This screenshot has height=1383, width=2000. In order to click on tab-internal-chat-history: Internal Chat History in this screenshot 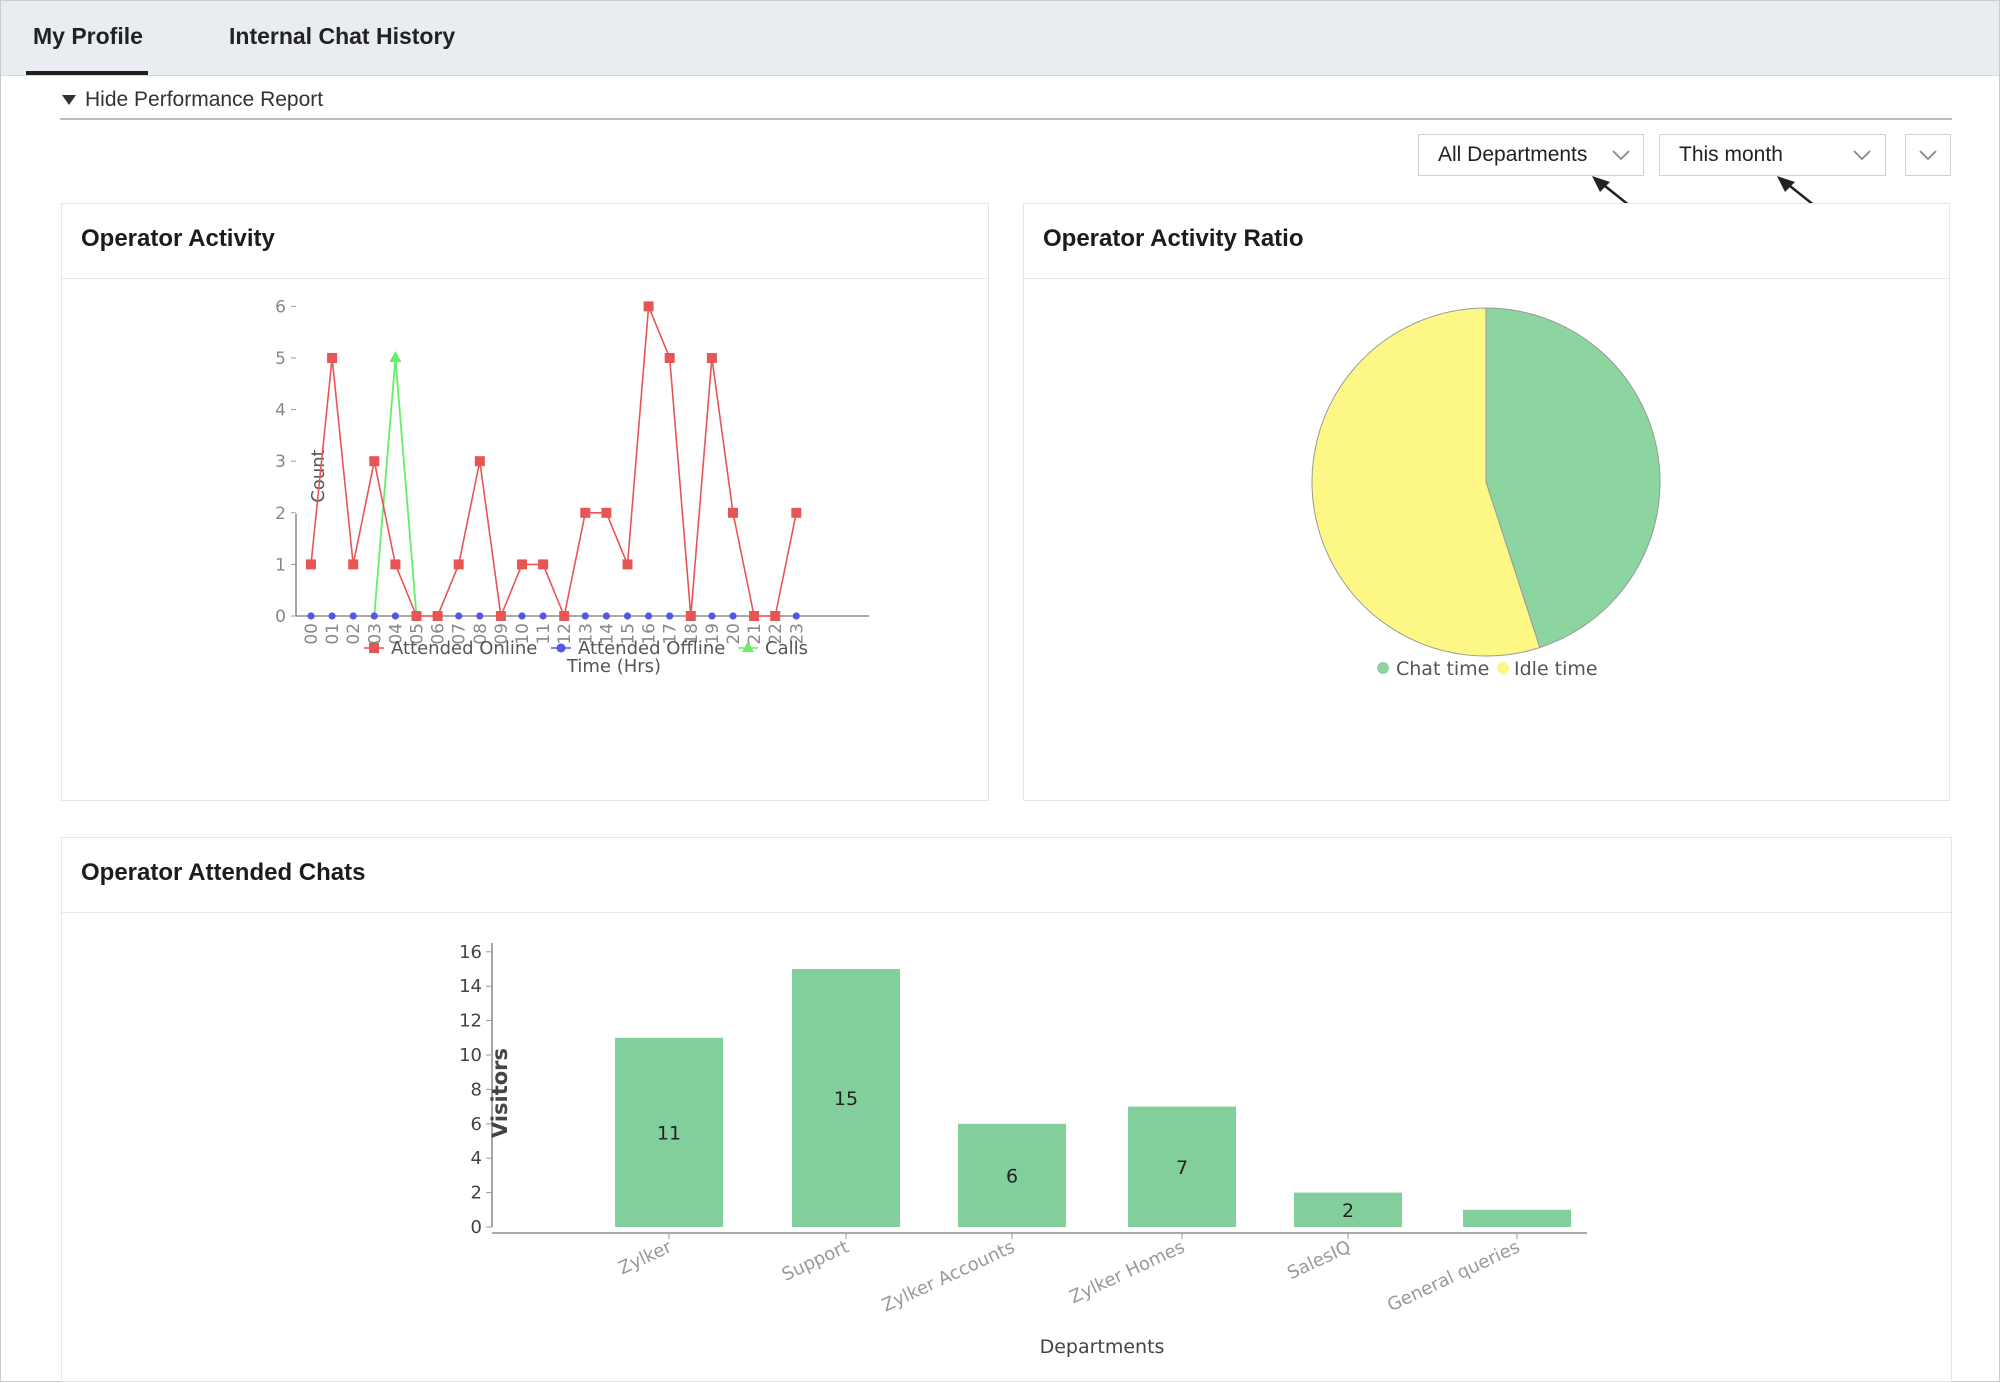, I will do `click(342, 36)`.